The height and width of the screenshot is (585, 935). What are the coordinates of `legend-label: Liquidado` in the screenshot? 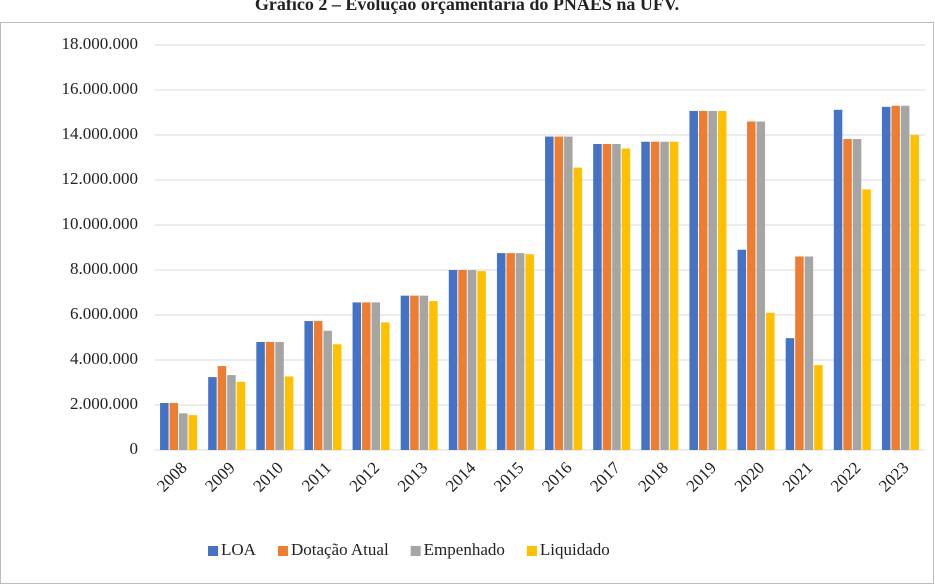 It's located at (575, 549).